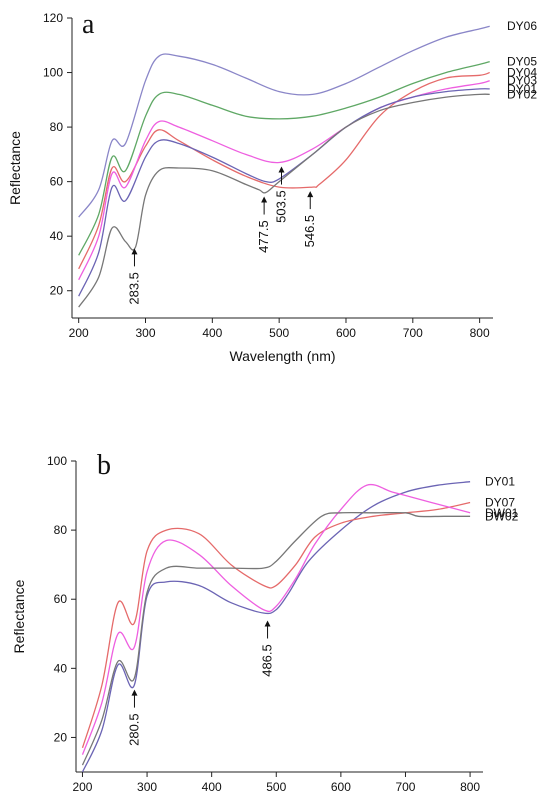 This screenshot has height=805, width=550. I want to click on legend-label-dy05: DY05, so click(522, 62).